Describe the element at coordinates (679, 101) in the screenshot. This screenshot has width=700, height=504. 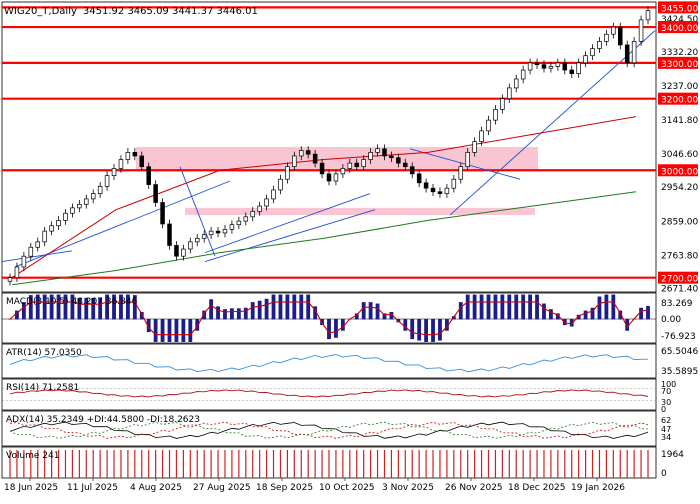
I see `price-tag-label: 3200.00` at that location.